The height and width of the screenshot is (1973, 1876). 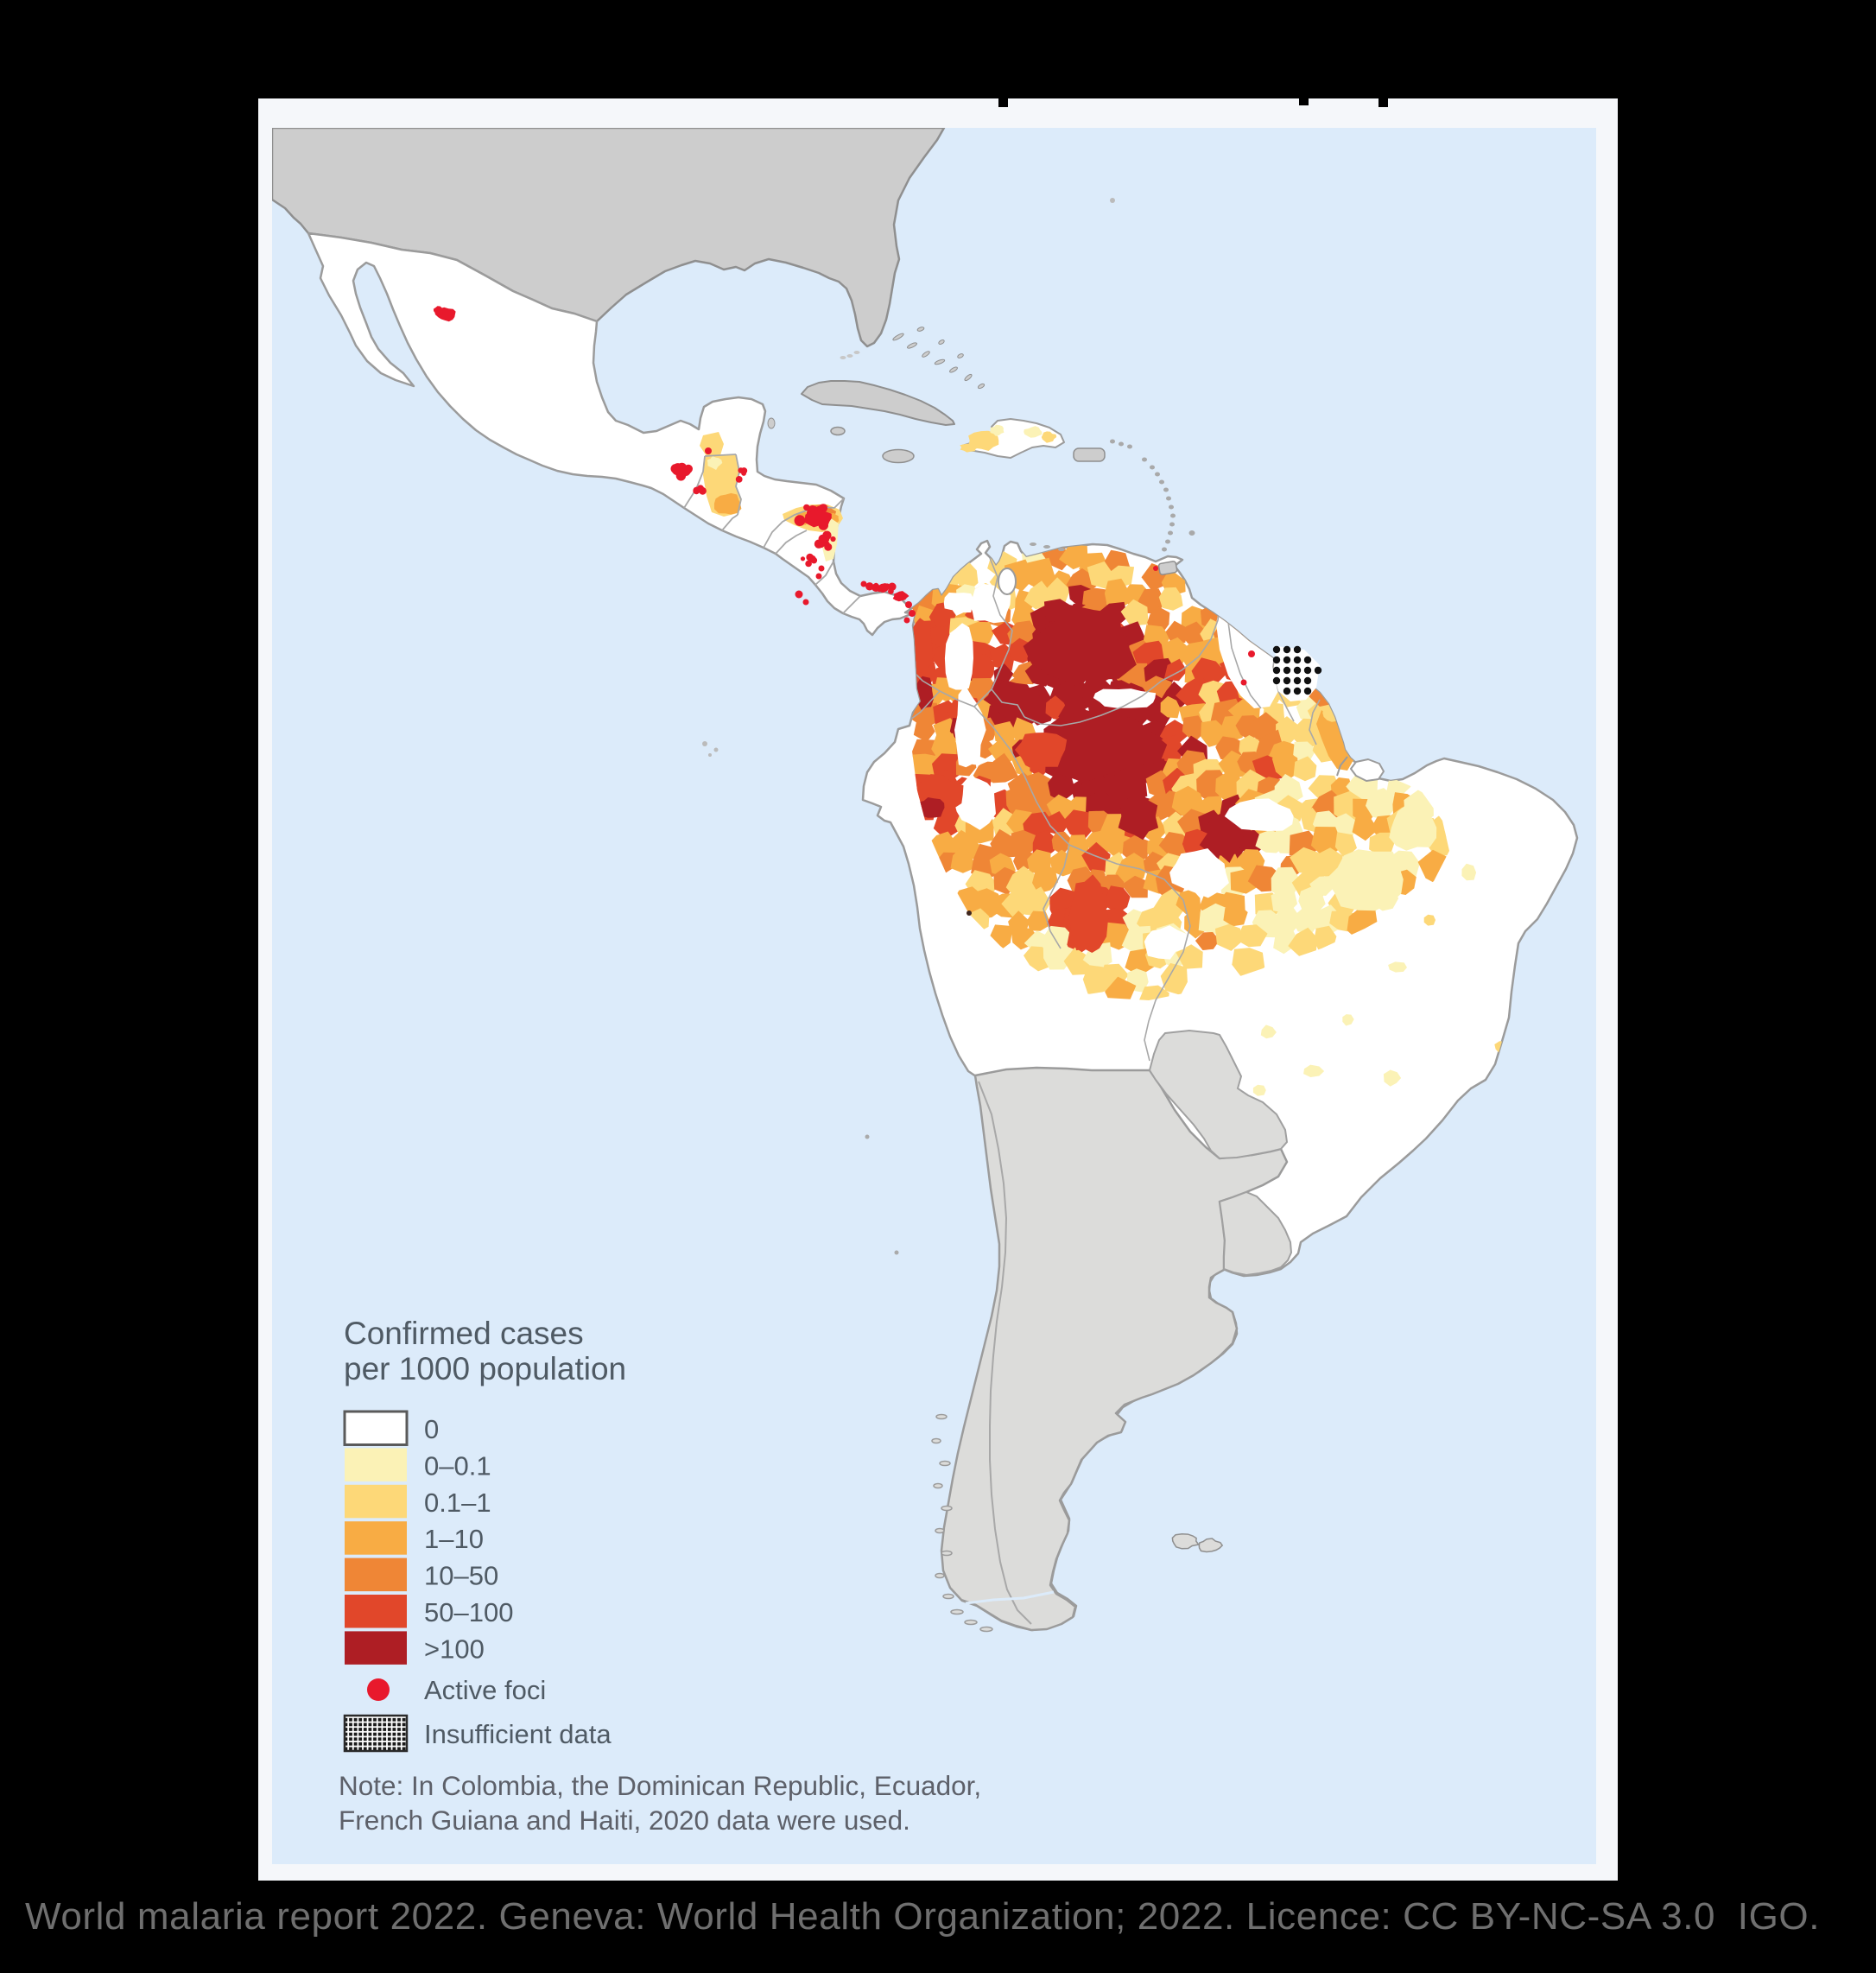 What do you see at coordinates (431, 1429) in the screenshot?
I see `svg-text: 0` at bounding box center [431, 1429].